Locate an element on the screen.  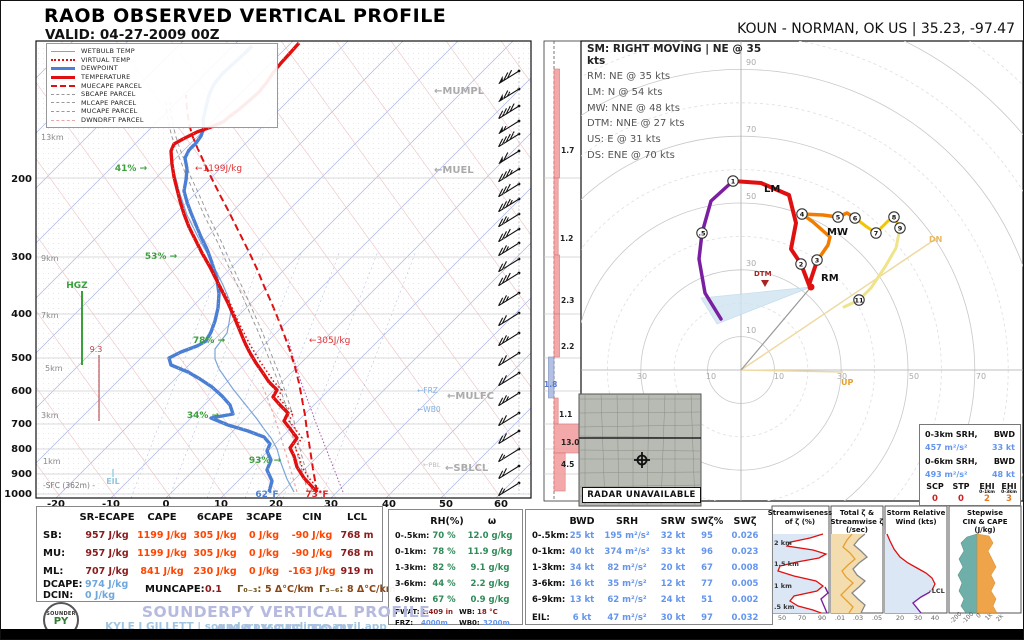
plot-label-80: 20 is located at coordinates (900, 618).